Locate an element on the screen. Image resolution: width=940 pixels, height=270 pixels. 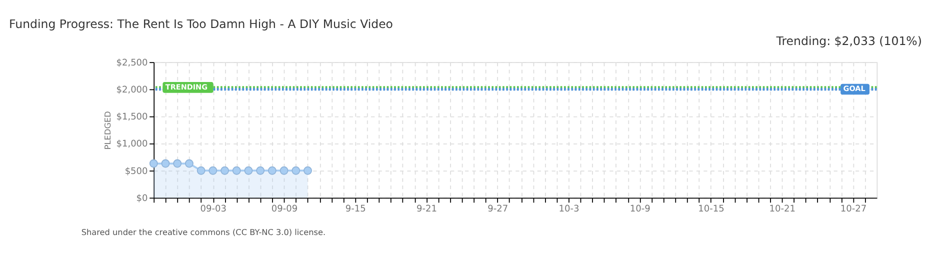
x-tick-label: 10-3 is located at coordinates (569, 209).